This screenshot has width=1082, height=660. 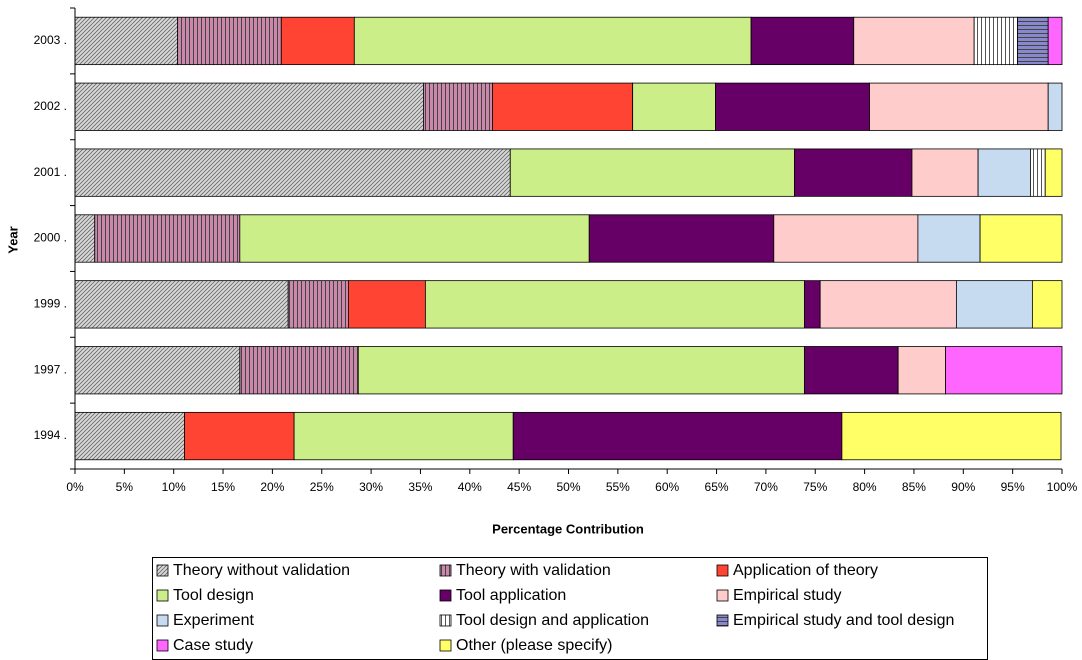 I want to click on x-tick-label: 55%, so click(x=618, y=487).